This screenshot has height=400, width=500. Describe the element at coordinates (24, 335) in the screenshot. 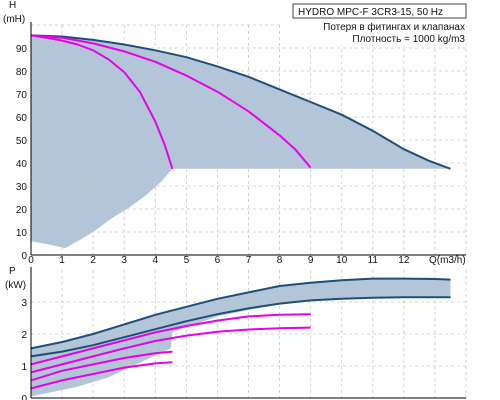

I see `power-y-tick-label: 2` at that location.